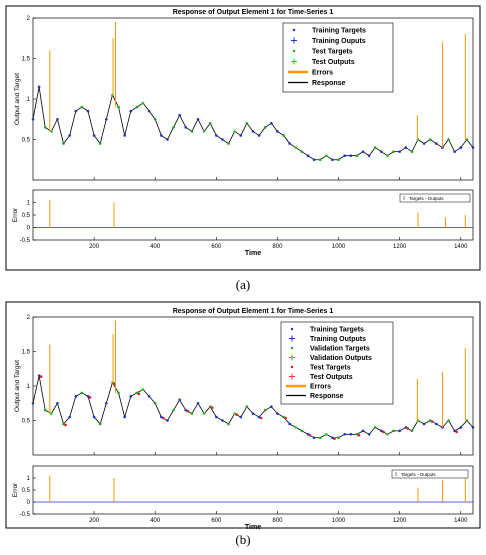  What do you see at coordinates (243, 284) in the screenshot?
I see `caption-a: (a)` at bounding box center [243, 284].